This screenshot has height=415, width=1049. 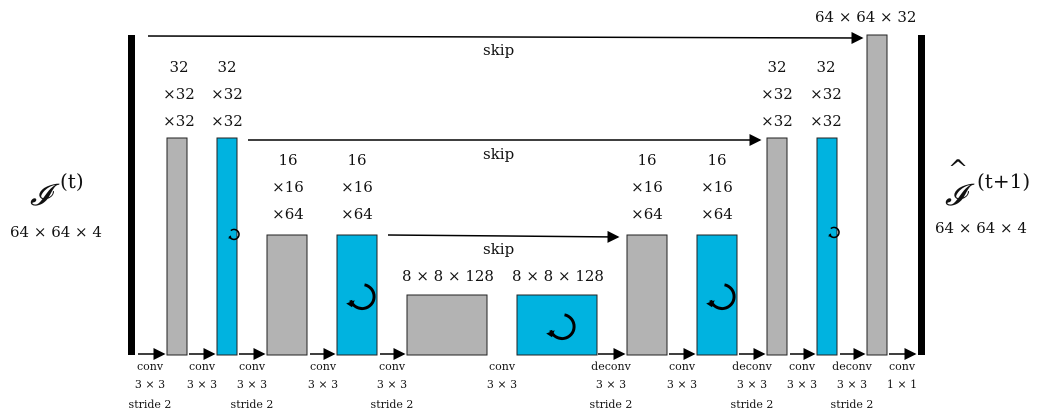 I want to click on skip-label-bottom: skip, so click(x=498, y=249).